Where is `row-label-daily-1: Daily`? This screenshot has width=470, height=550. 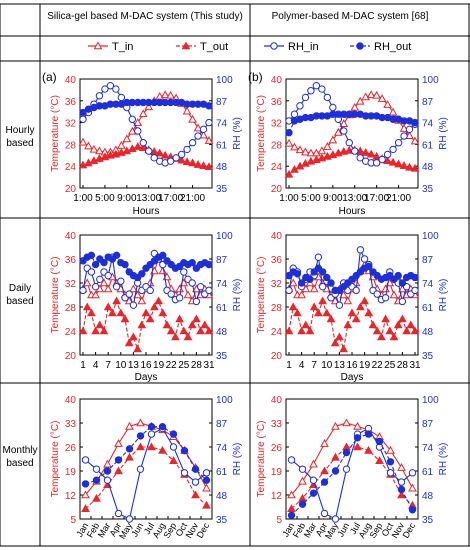 row-label-daily-1: Daily is located at coordinates (20, 288).